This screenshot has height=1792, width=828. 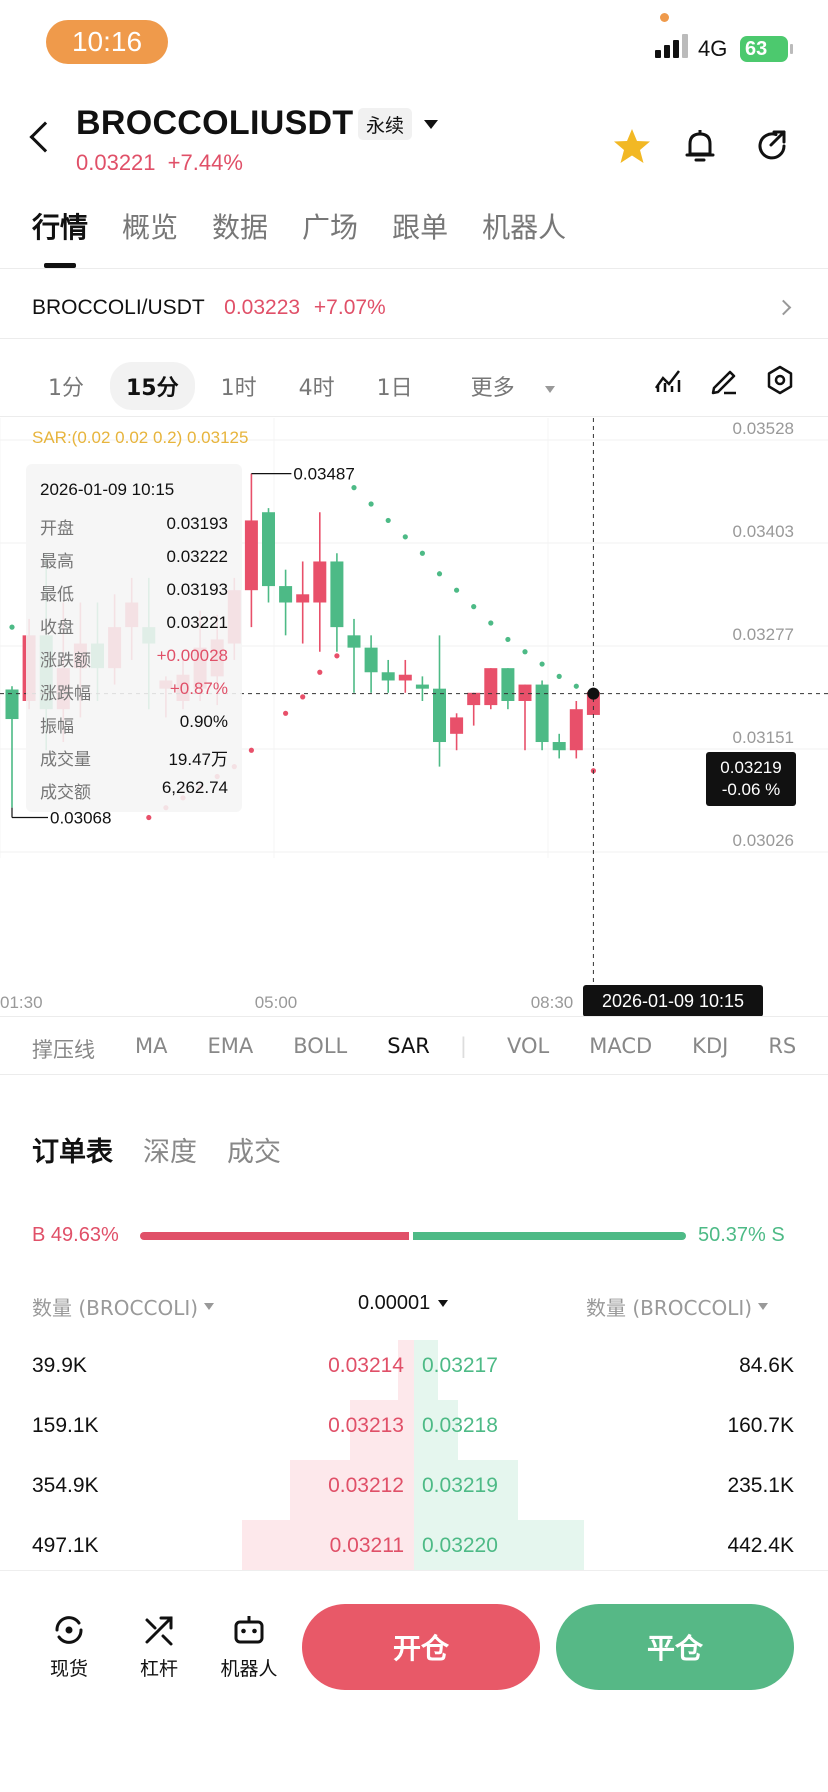 What do you see at coordinates (209, 308) in the screenshot?
I see `spot-pair-row: BROCCOLI/USDT 0.03223 +7.07%` at bounding box center [209, 308].